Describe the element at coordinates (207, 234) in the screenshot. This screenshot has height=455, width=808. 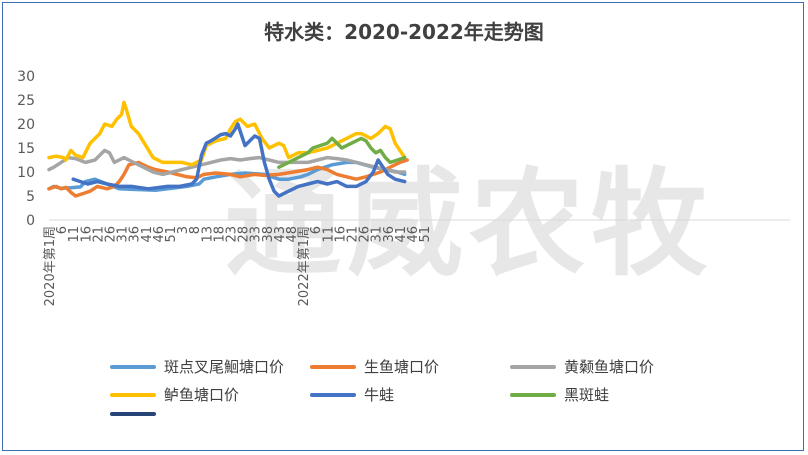
I see `x-tick-label: 13` at that location.